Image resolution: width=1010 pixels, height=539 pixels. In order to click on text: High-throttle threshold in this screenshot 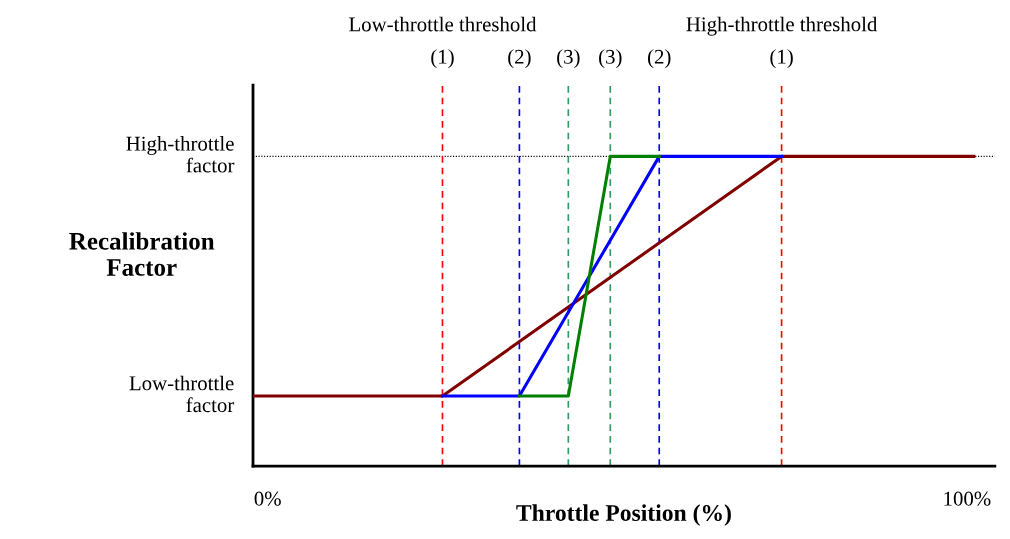, I will do `click(782, 26)`.